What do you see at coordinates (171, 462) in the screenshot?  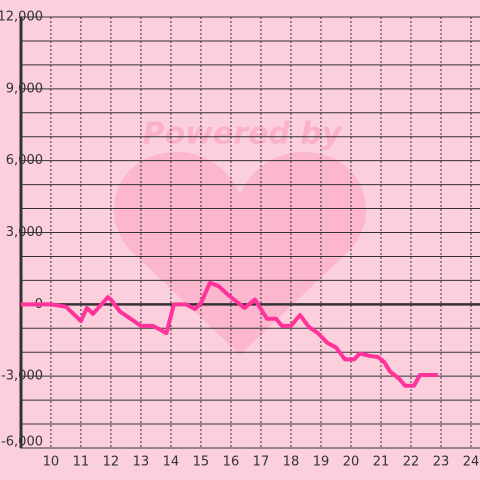 I see `x-tick-label: 14` at bounding box center [171, 462].